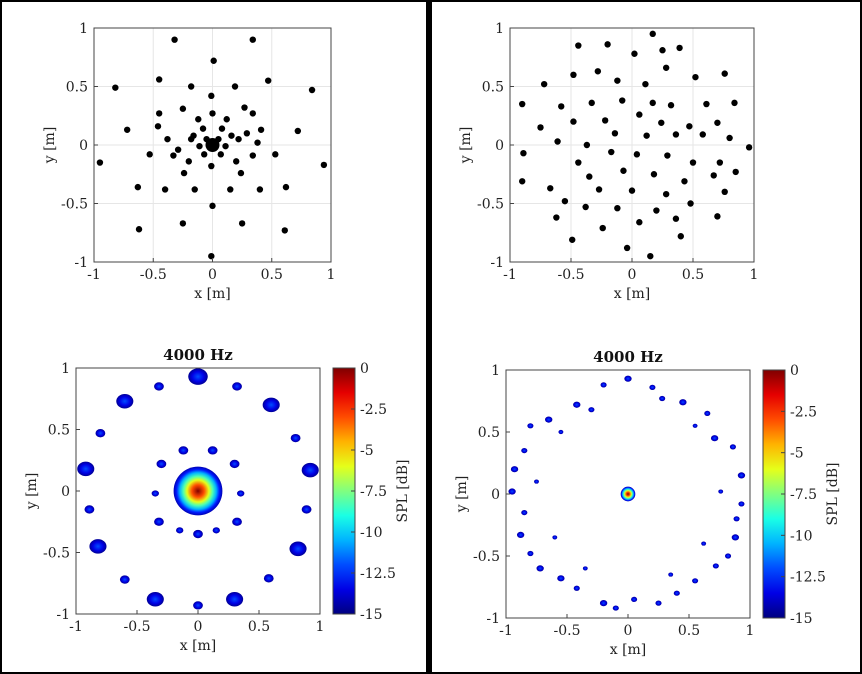  I want to click on x-tick-label-0-2: 0, so click(212, 275).